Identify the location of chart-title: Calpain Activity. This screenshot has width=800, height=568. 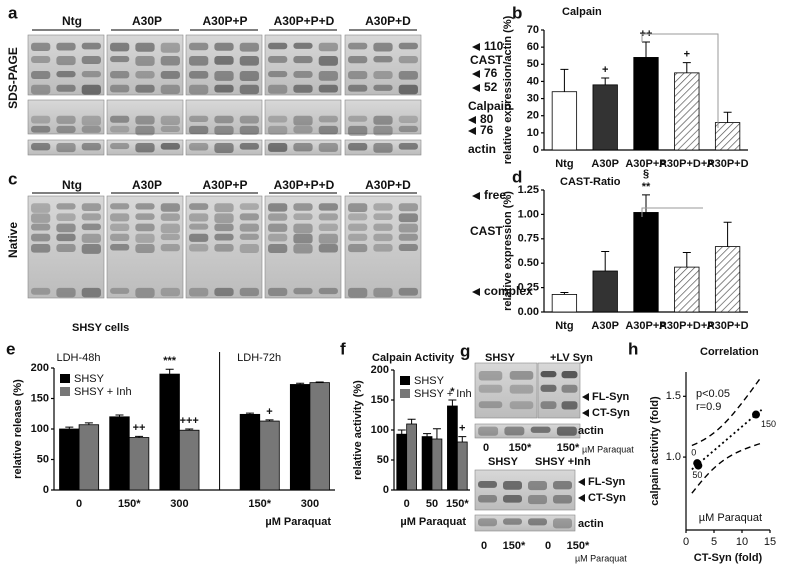
(413, 358).